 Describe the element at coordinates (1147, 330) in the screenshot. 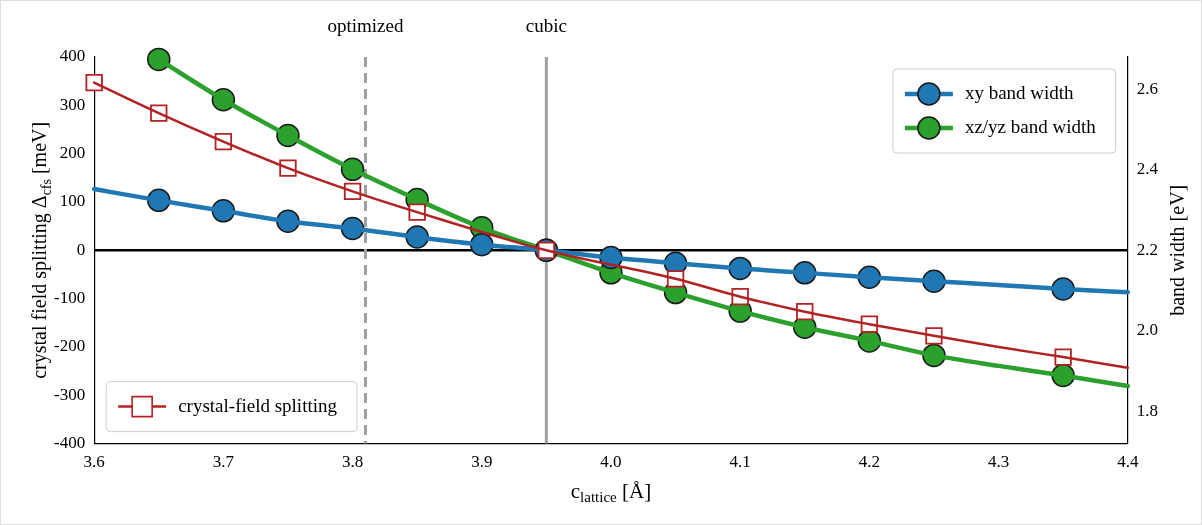

I see `y2-tick-label: 2.0` at that location.